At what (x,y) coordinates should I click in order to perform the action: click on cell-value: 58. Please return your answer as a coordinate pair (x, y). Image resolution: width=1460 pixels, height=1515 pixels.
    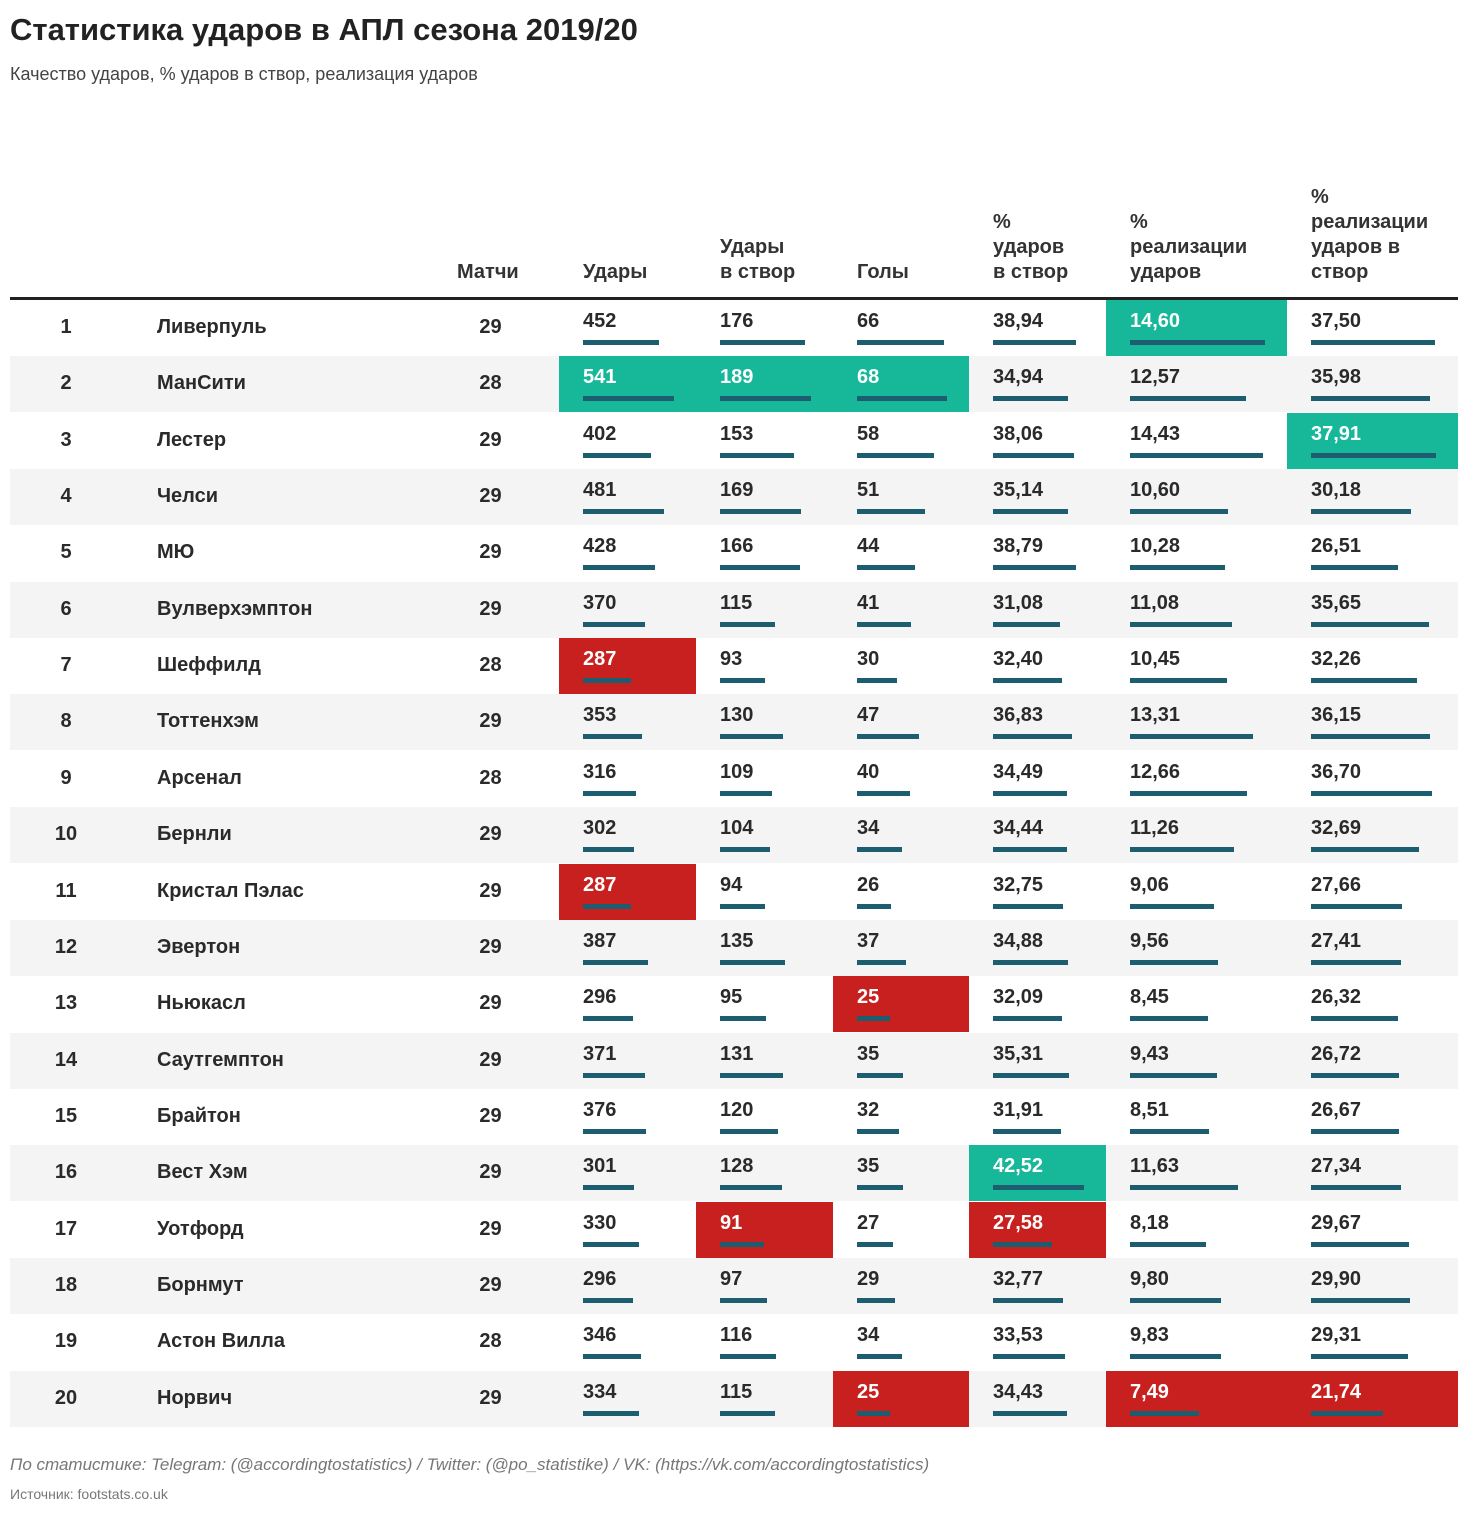
    Looking at the image, I should click on (868, 433).